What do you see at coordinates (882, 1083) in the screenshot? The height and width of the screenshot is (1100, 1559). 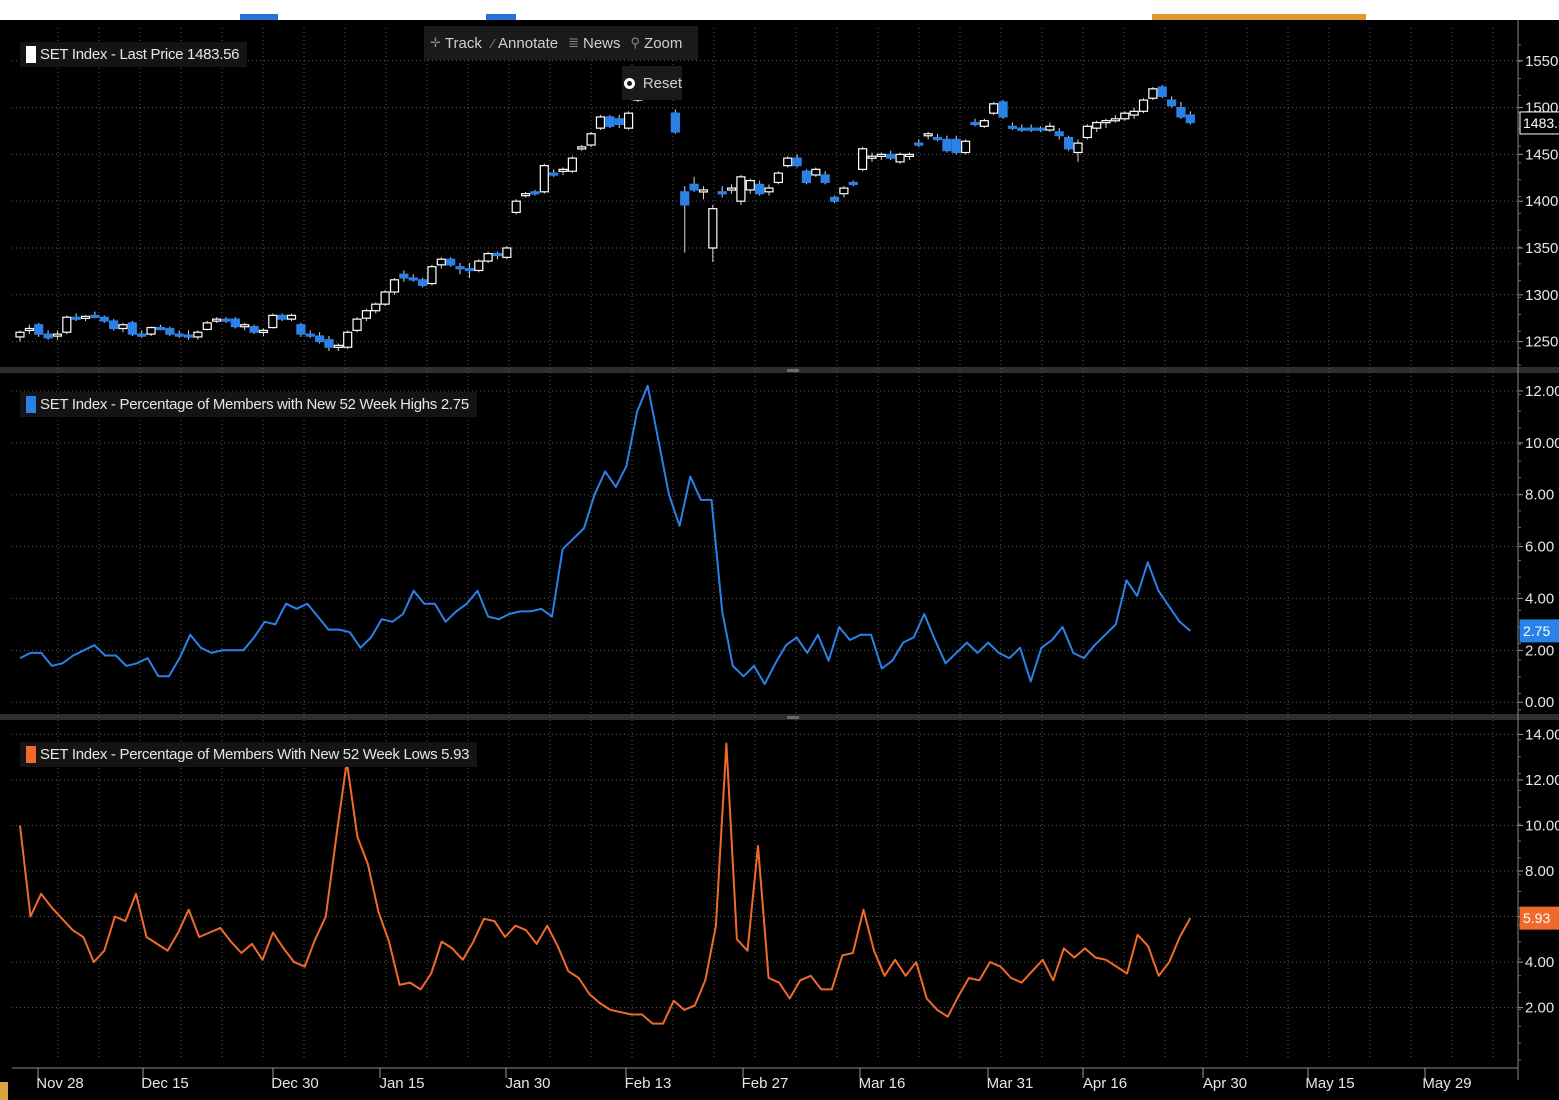 I see `x-tick-label: Mar 16` at bounding box center [882, 1083].